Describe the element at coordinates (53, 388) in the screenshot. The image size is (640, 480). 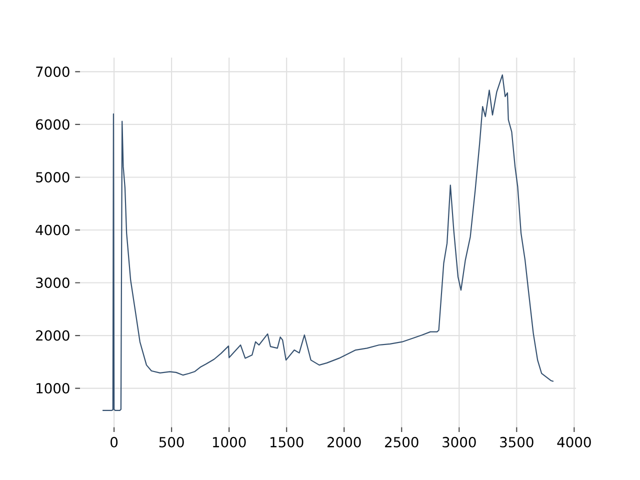
I see `y-tick-label: 1000` at that location.